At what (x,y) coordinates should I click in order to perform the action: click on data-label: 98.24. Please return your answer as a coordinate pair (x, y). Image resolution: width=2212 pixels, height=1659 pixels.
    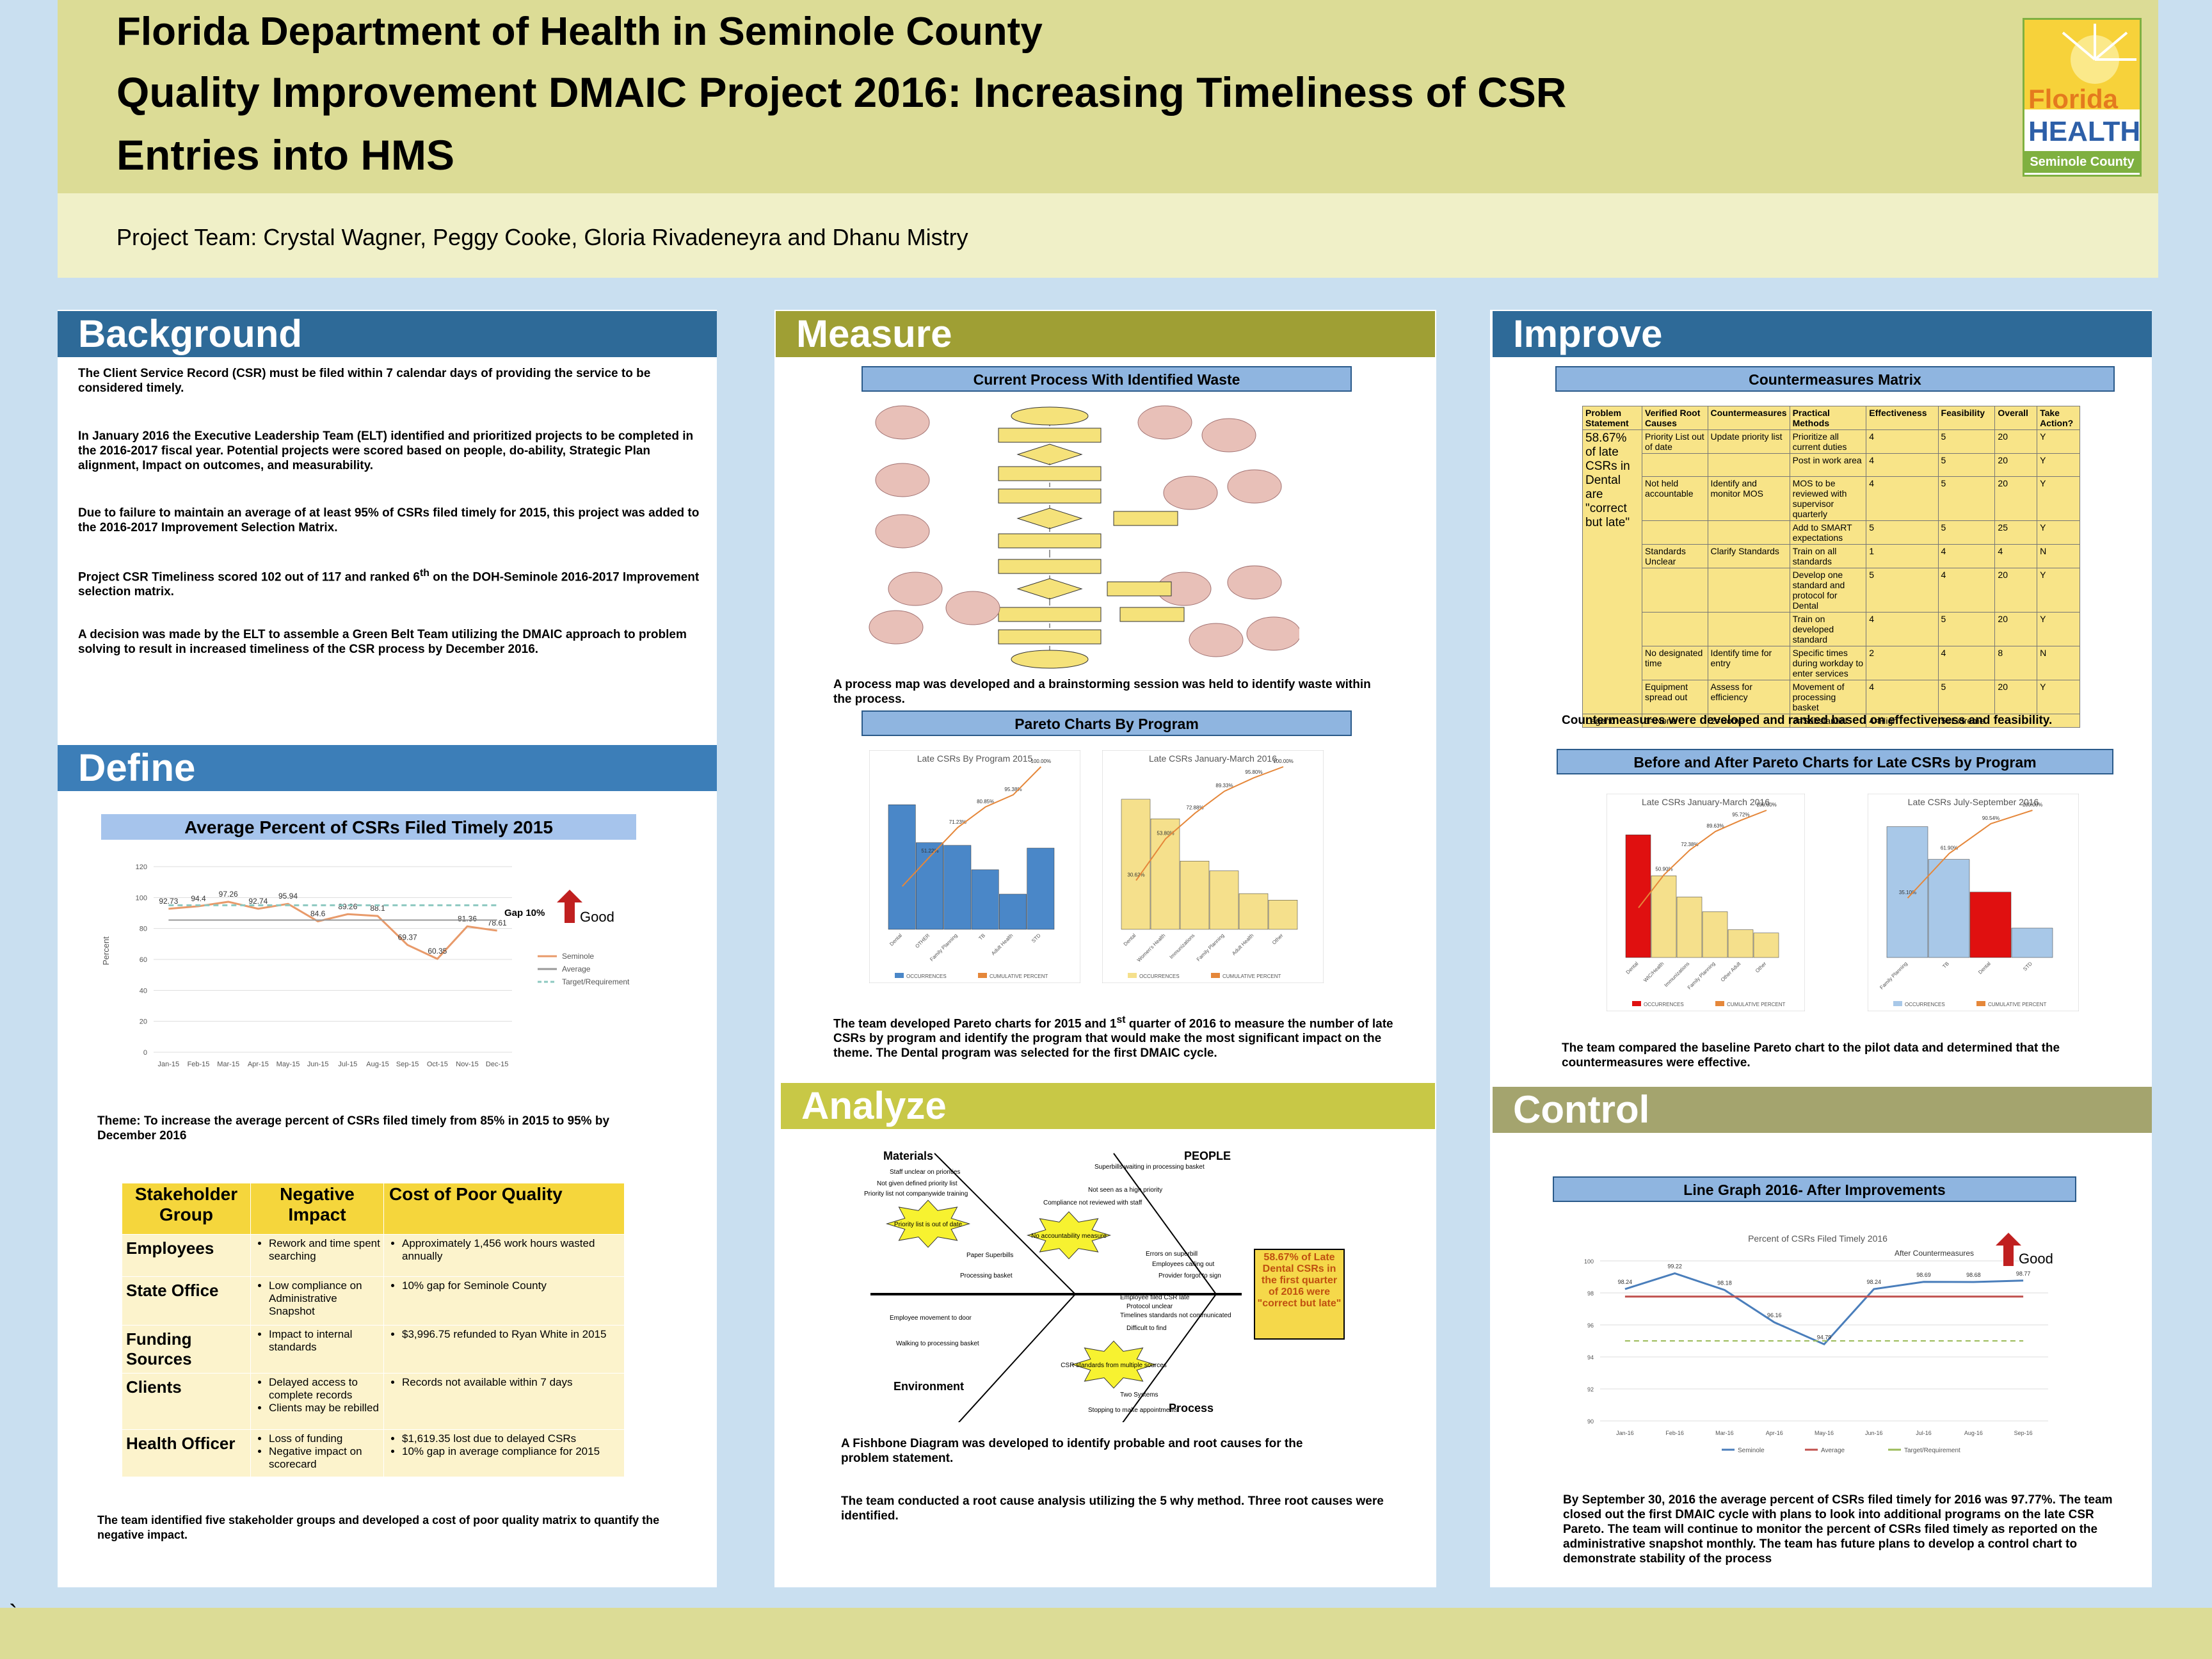
    Looking at the image, I should click on (1874, 1282).